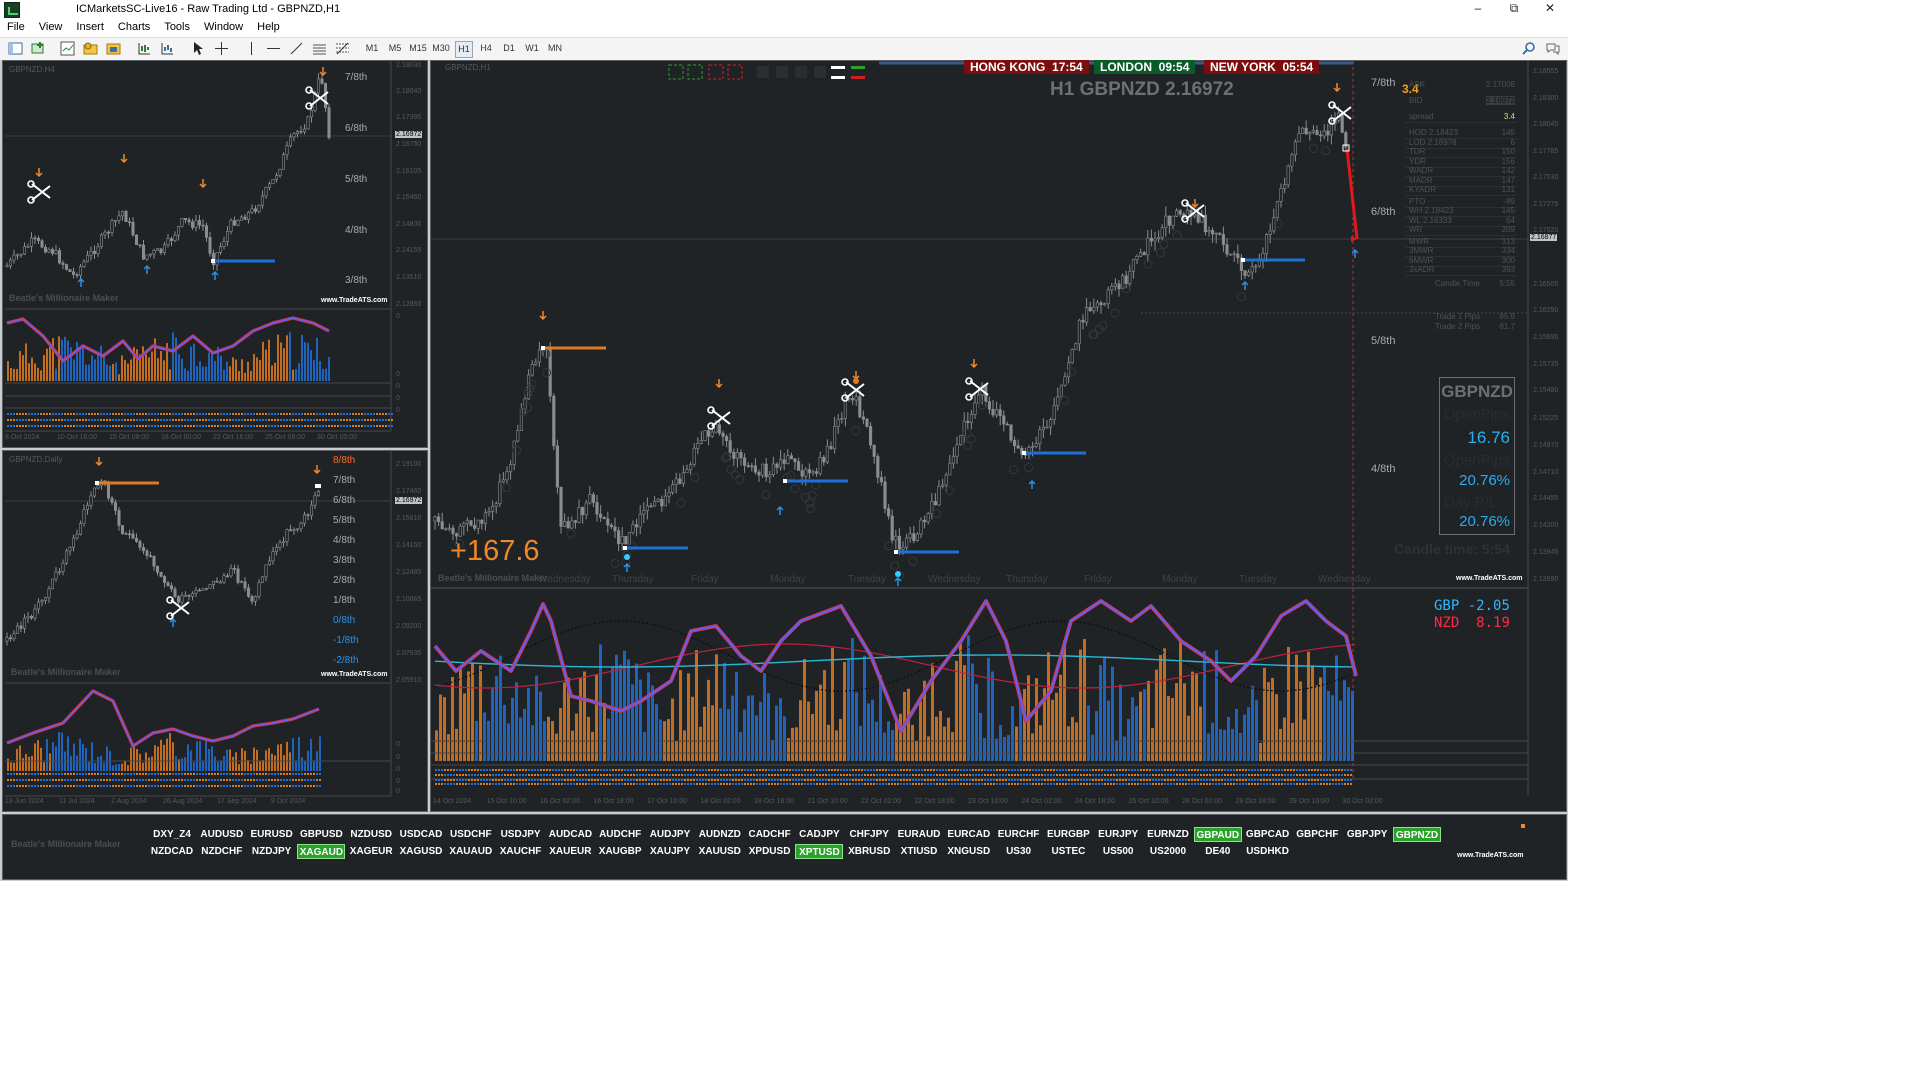  What do you see at coordinates (520, 851) in the screenshot?
I see `symbol-button: XAUCHF` at bounding box center [520, 851].